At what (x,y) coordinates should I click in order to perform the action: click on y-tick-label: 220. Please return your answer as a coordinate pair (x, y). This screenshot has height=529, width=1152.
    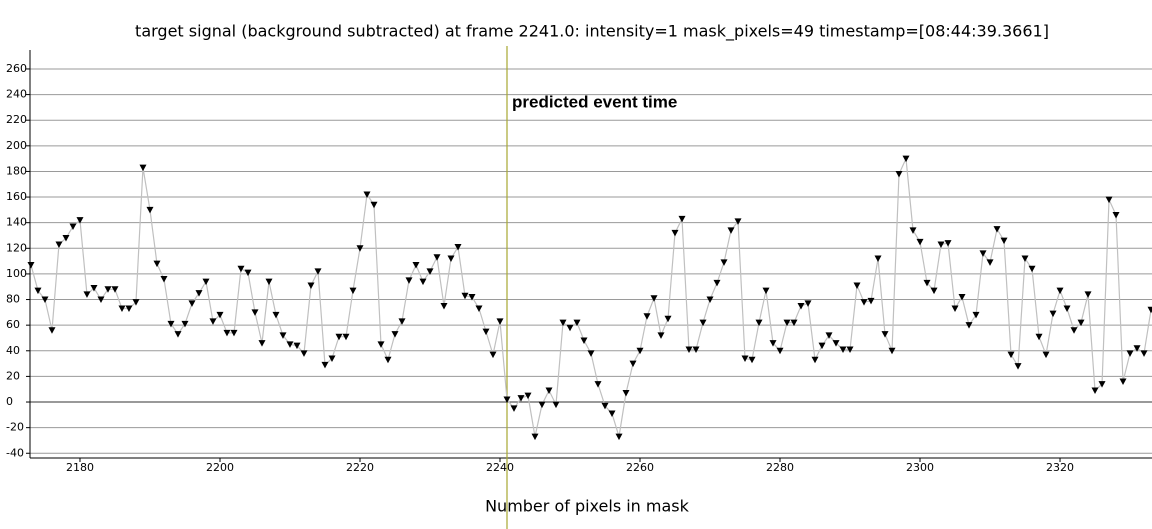
    Looking at the image, I should click on (16, 119).